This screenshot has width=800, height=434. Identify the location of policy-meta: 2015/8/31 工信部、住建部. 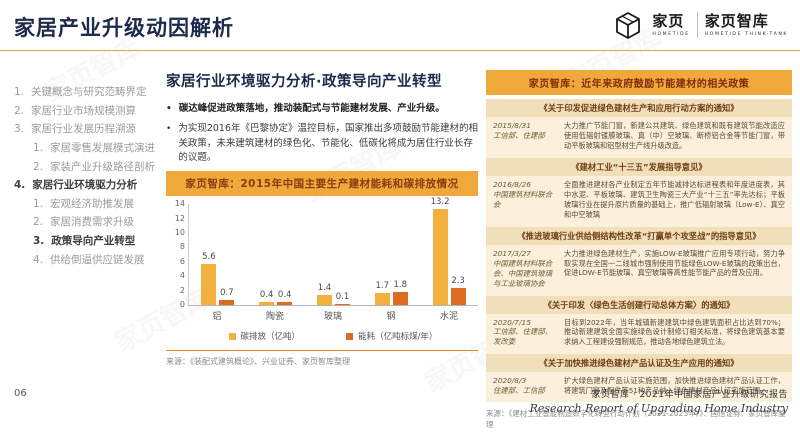
(525, 136).